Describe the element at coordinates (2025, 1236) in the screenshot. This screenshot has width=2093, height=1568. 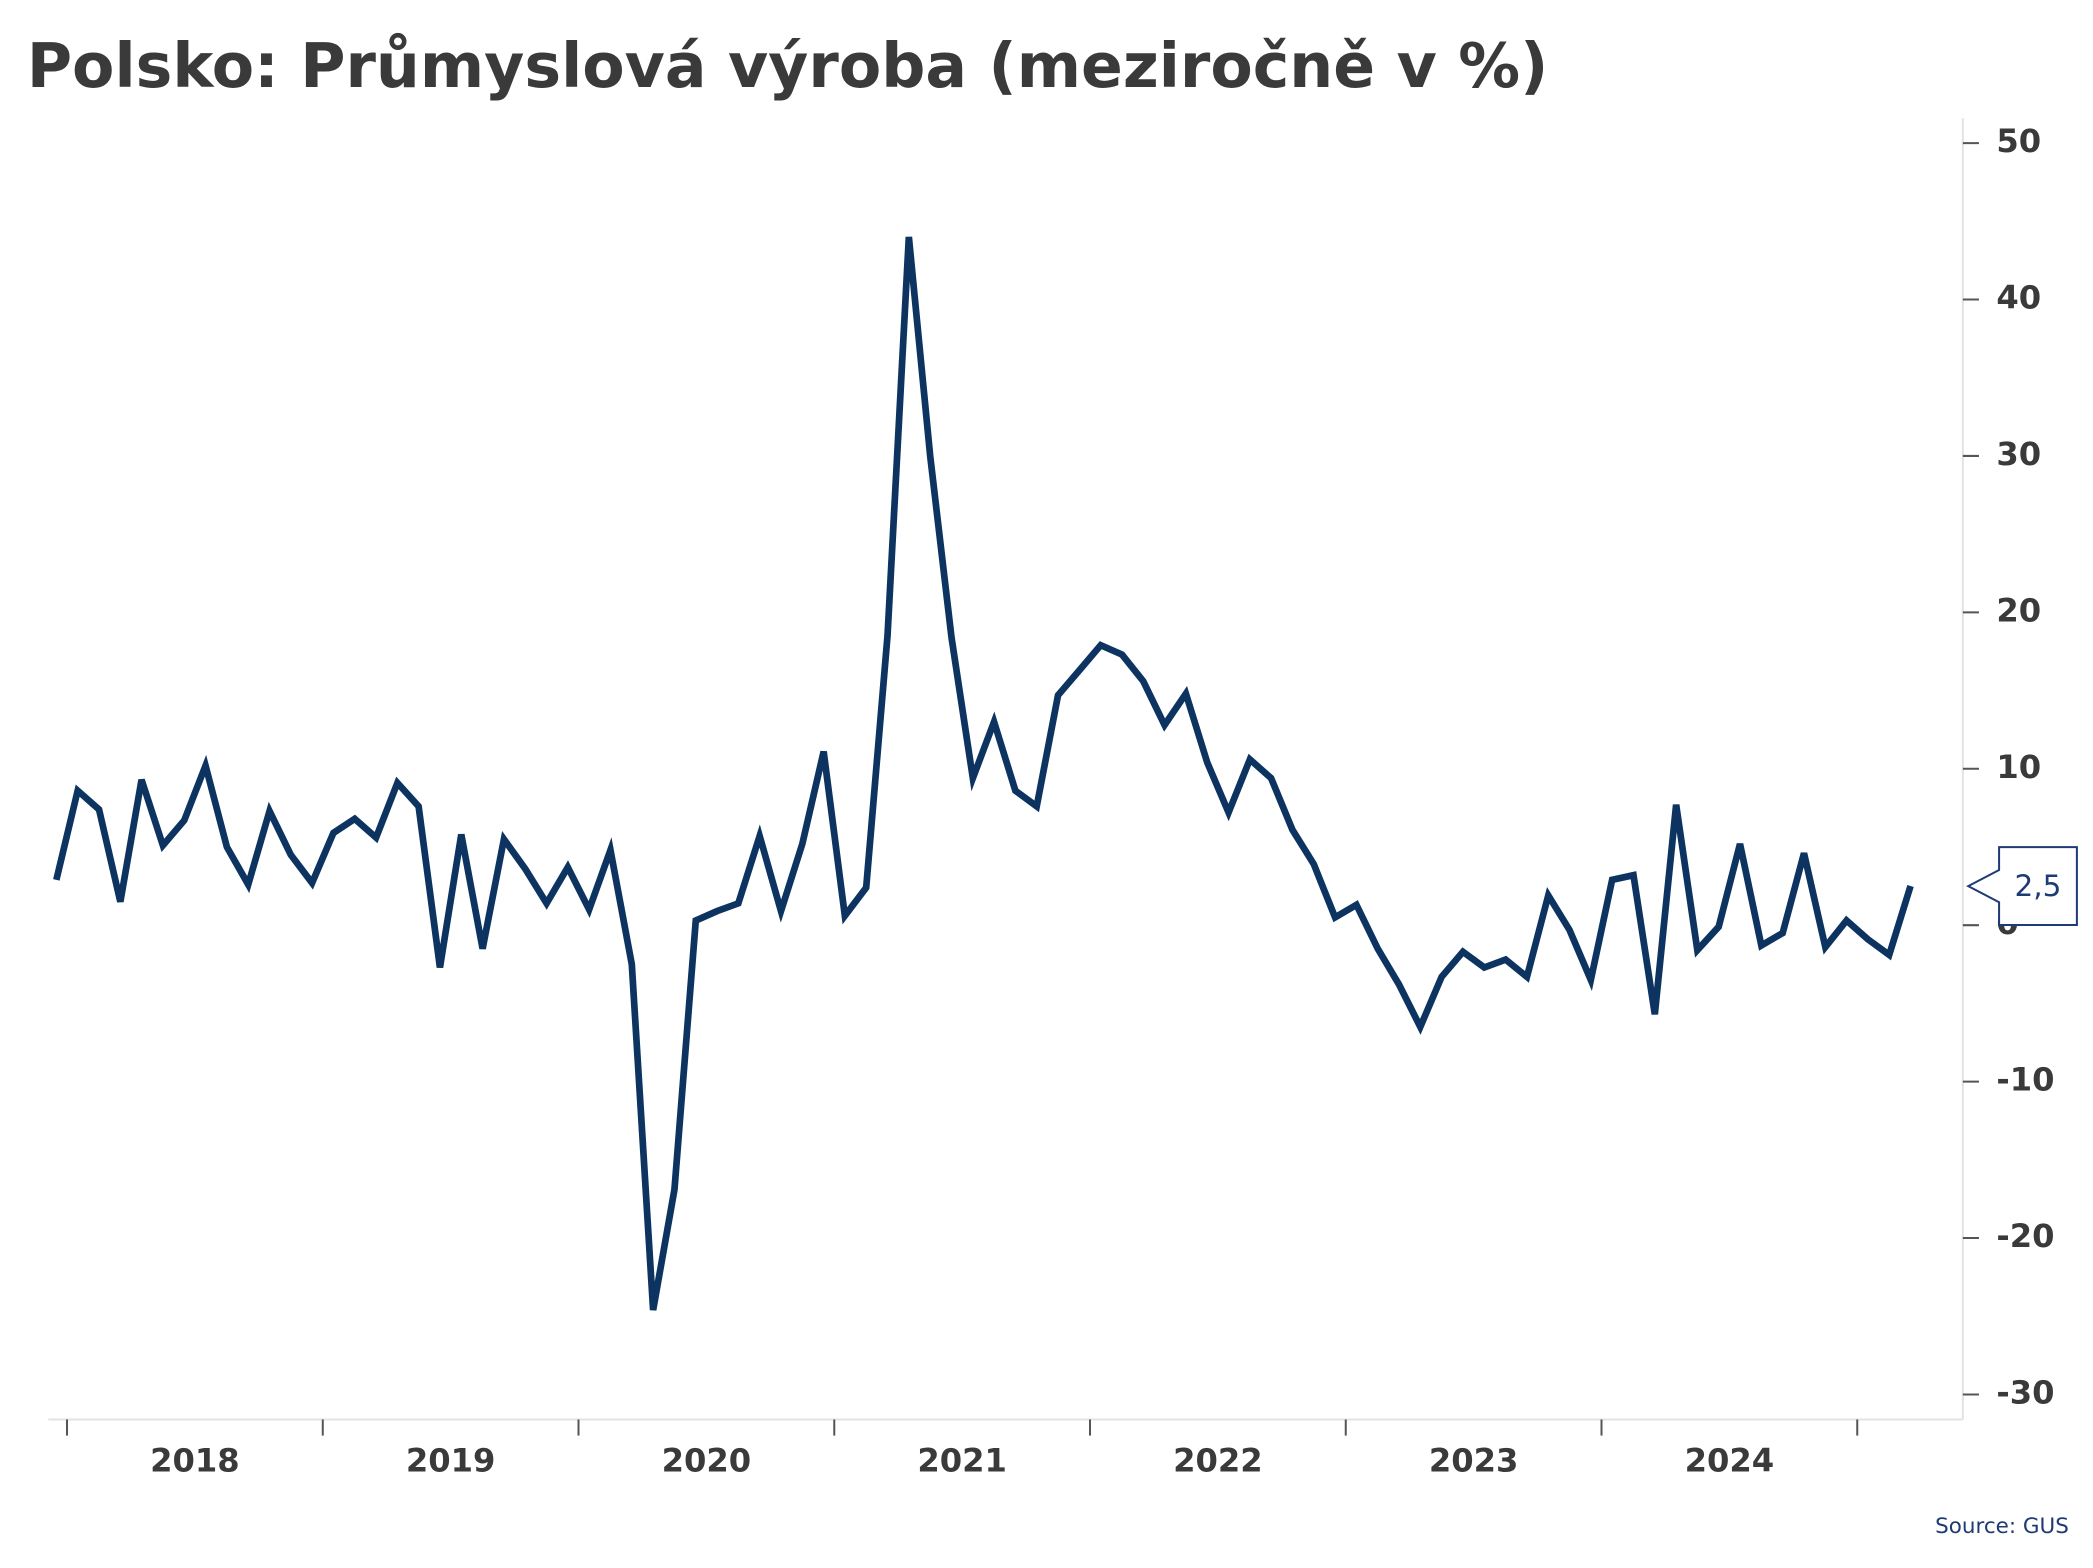
I see `y-tick-label: -20` at that location.